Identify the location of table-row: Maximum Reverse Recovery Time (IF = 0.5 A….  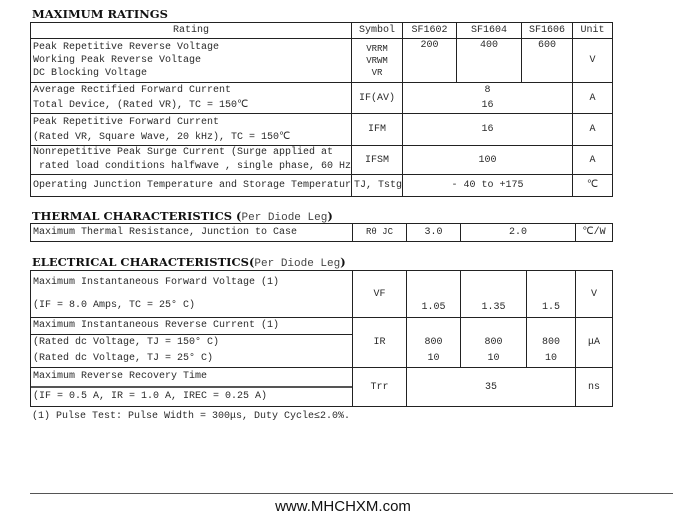
(321, 387).